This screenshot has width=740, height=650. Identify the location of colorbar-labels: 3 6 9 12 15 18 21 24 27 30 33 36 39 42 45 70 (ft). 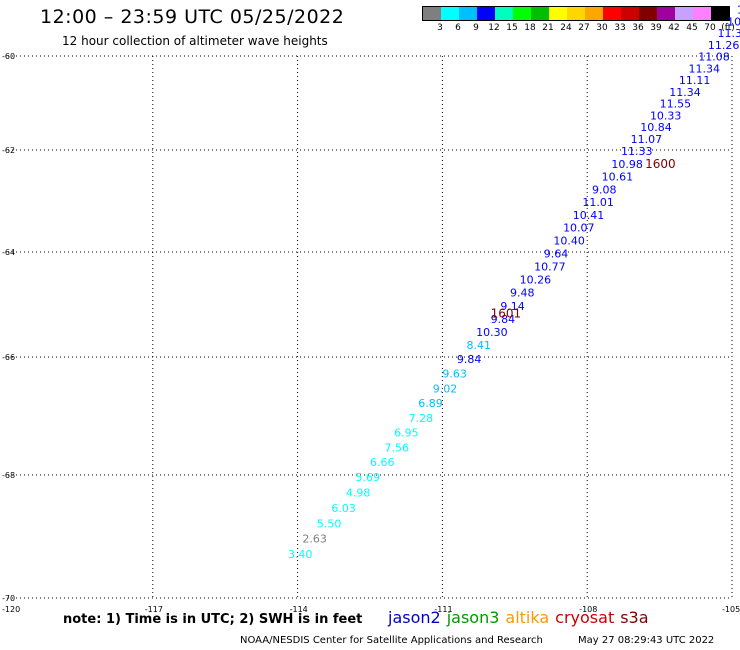
(578, 27).